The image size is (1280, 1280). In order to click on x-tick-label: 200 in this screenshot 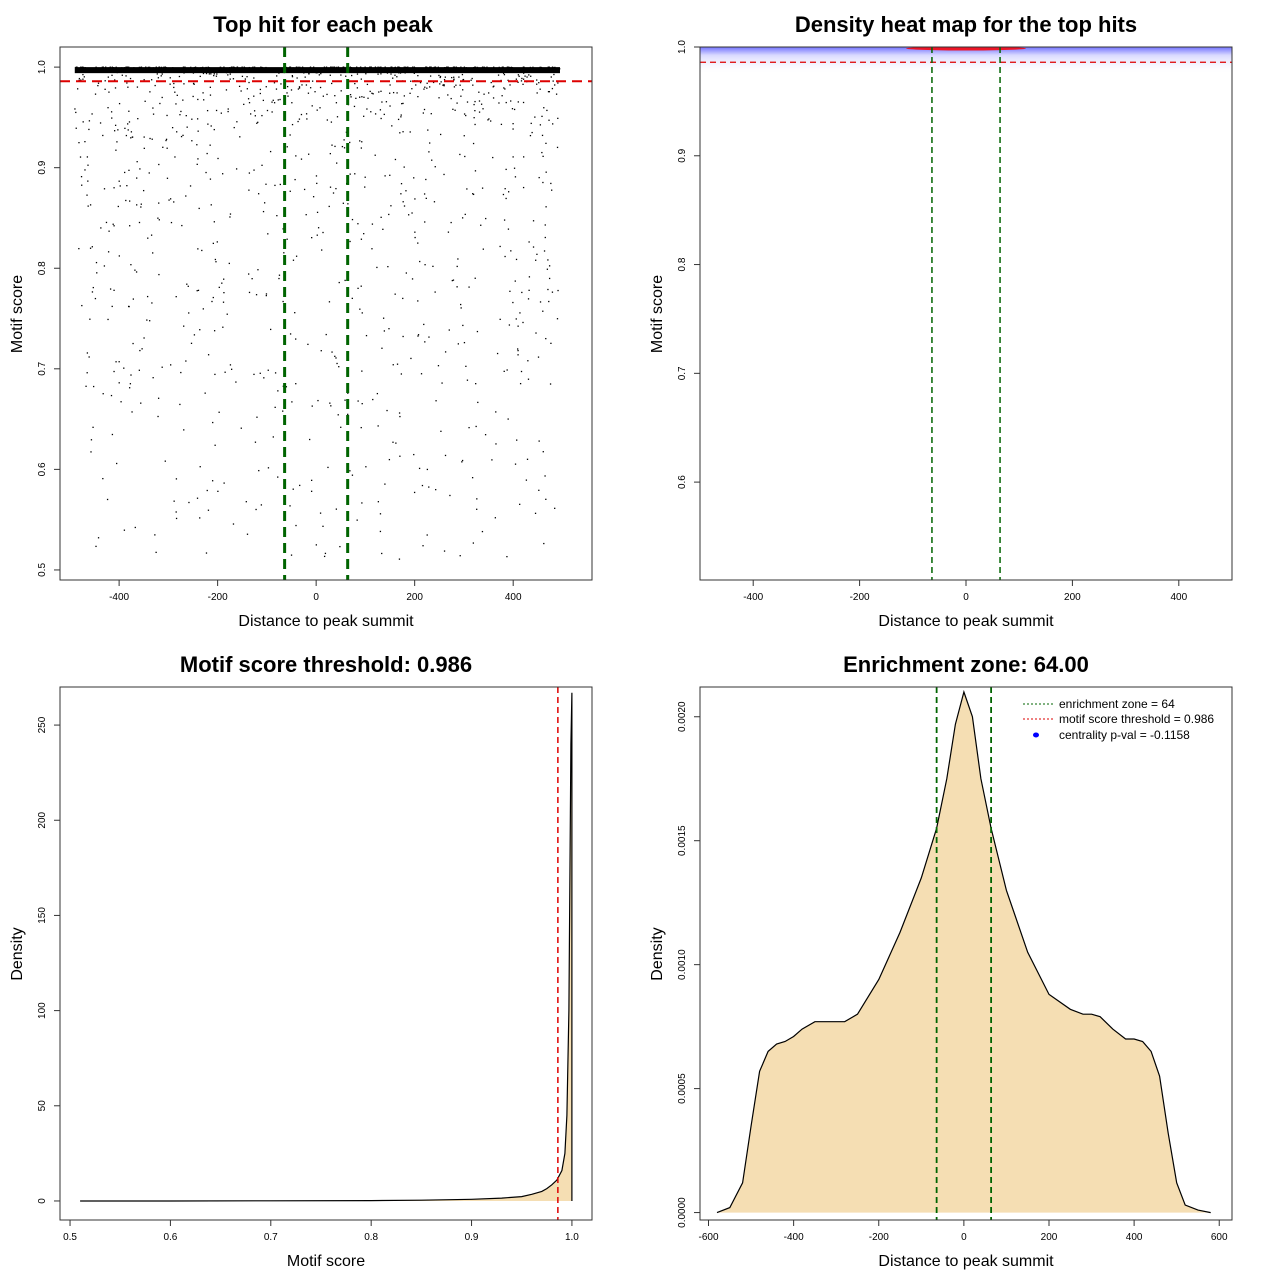, I will do `click(1049, 1237)`.